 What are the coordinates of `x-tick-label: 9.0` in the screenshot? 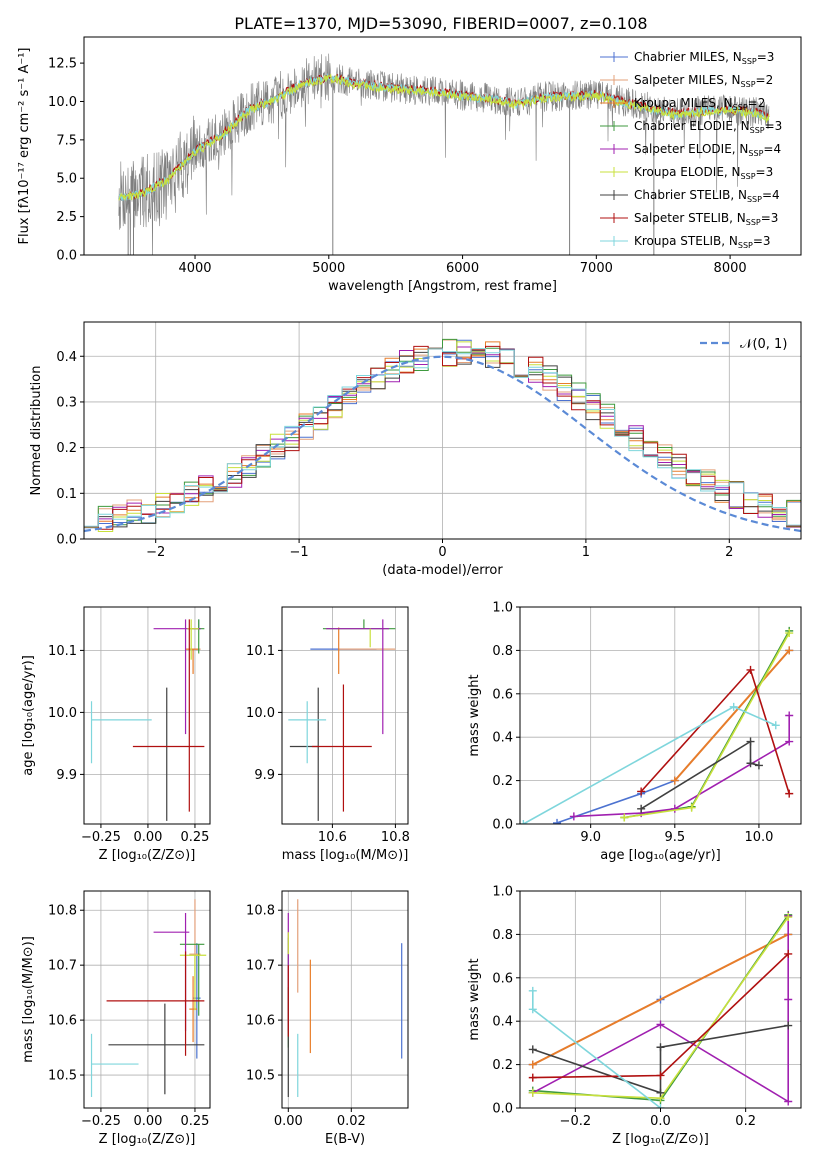 It's located at (590, 837).